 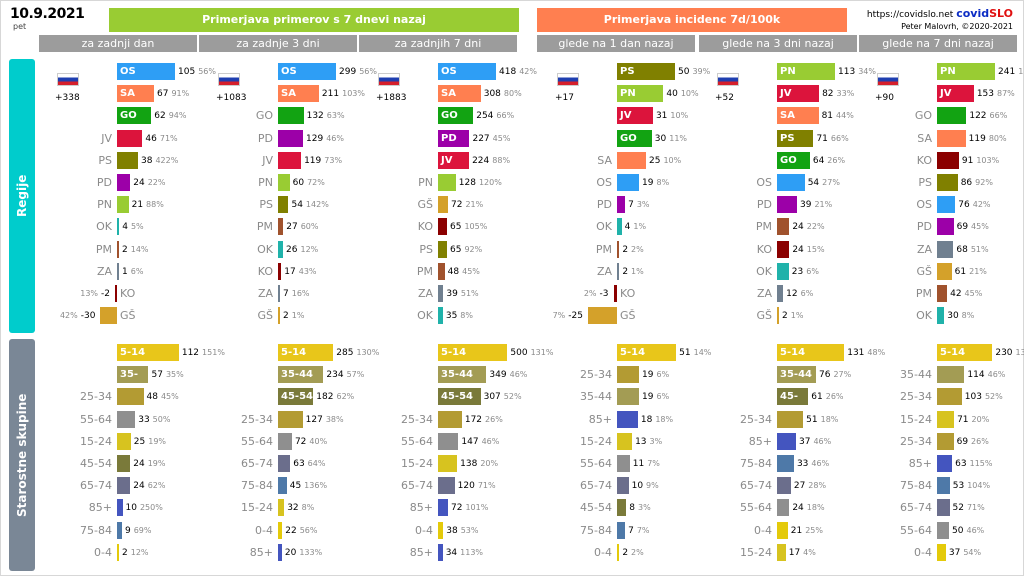 What do you see at coordinates (633, 249) in the screenshot?
I see `region-4-value: 2 2%` at bounding box center [633, 249].